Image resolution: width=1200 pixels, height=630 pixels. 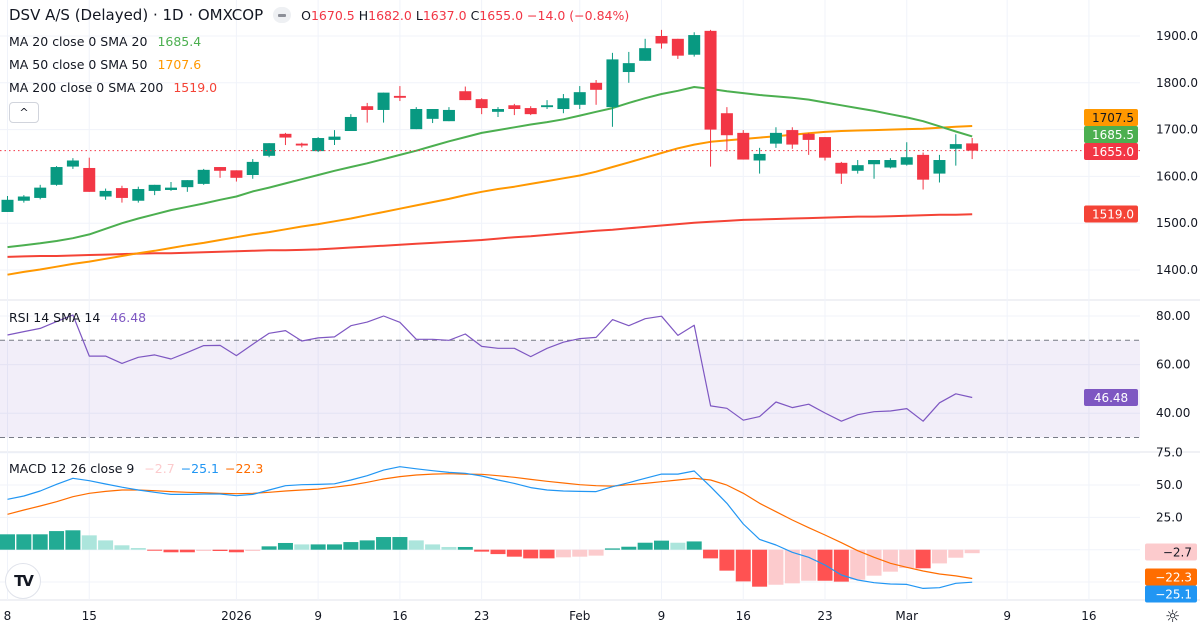 What do you see at coordinates (306, 15) in the screenshot?
I see `open-label: O` at bounding box center [306, 15].